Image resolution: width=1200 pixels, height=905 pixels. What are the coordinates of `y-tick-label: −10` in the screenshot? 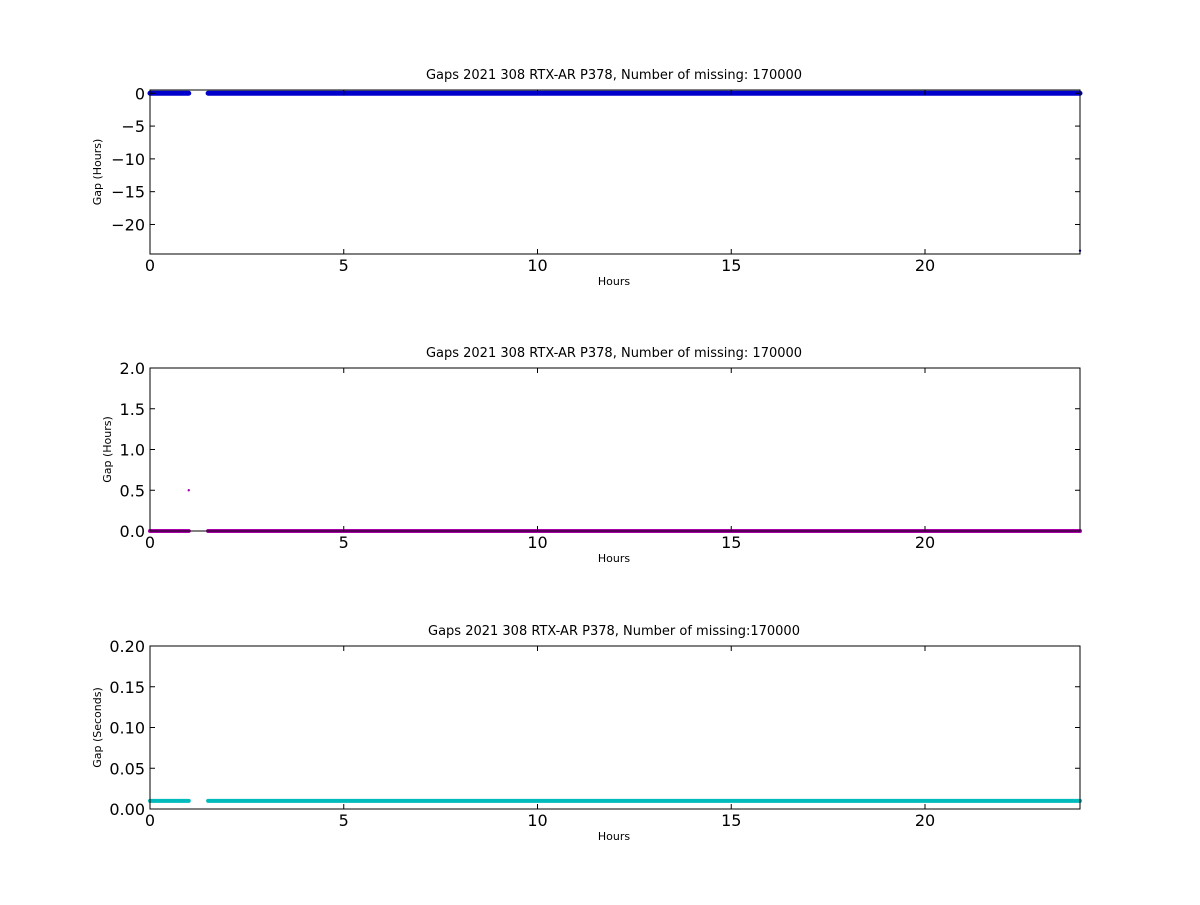 It's located at (128, 159).